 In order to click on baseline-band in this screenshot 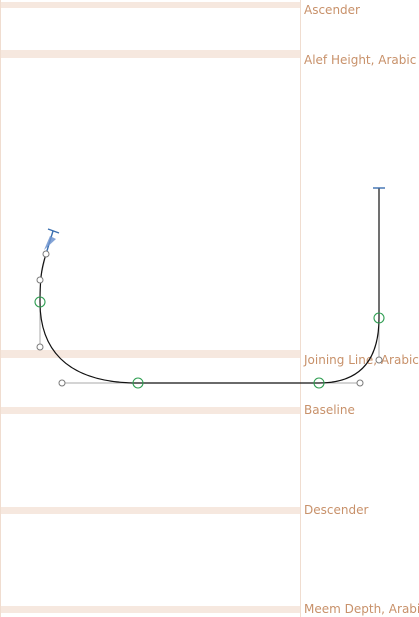, I will do `click(150, 410)`.